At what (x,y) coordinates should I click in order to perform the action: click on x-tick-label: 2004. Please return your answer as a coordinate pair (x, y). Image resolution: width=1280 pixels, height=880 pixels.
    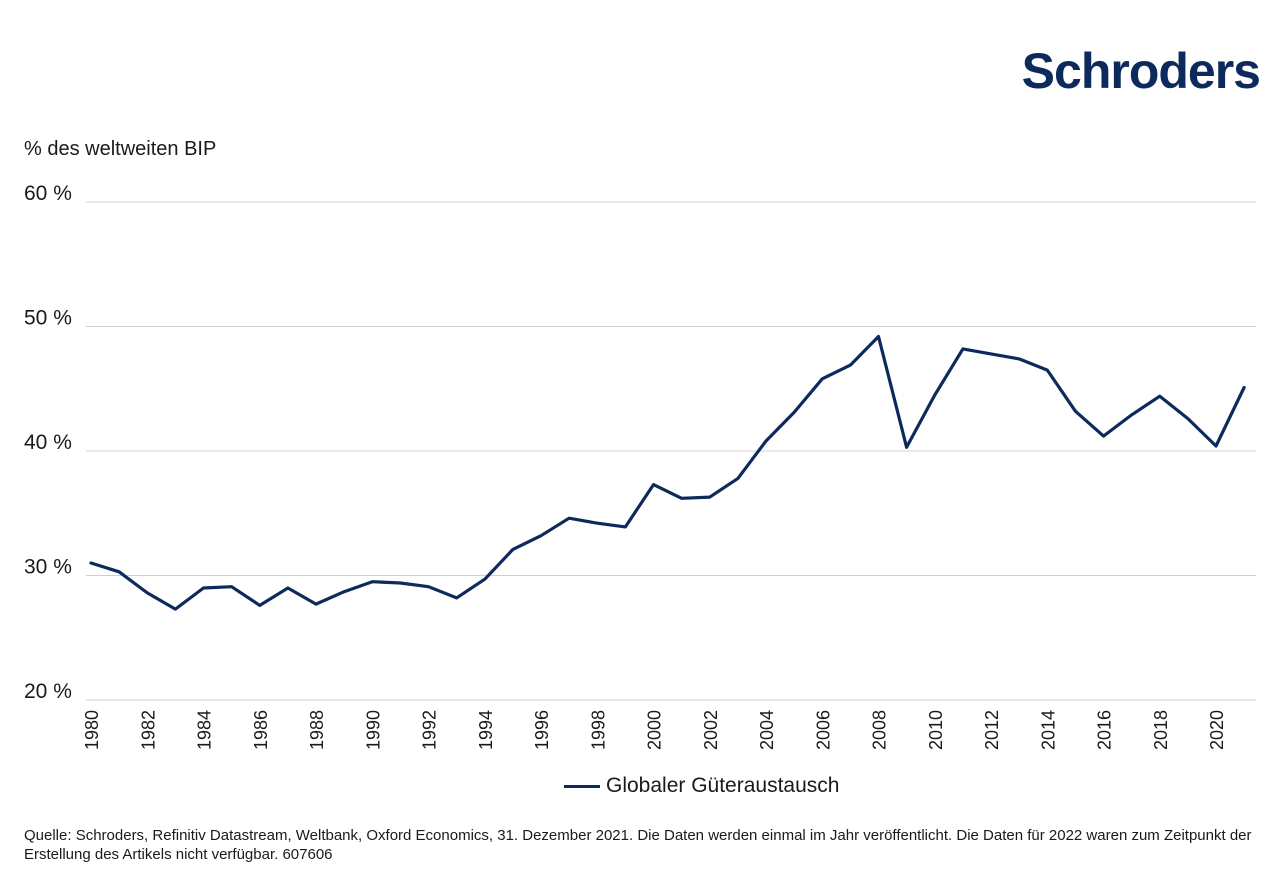
    Looking at the image, I should click on (767, 730).